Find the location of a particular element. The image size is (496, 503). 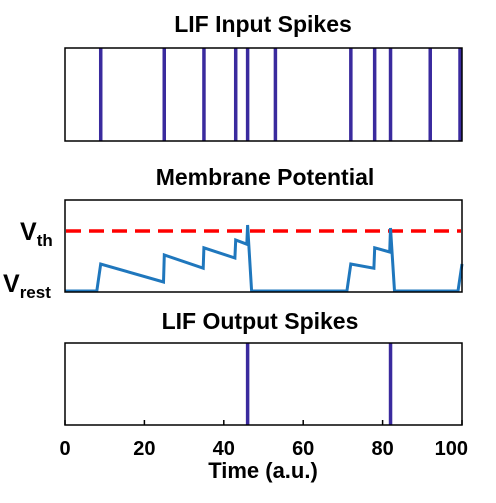

x-axis-ticks: 0 20 40 60 80 100 is located at coordinates (263, 440).